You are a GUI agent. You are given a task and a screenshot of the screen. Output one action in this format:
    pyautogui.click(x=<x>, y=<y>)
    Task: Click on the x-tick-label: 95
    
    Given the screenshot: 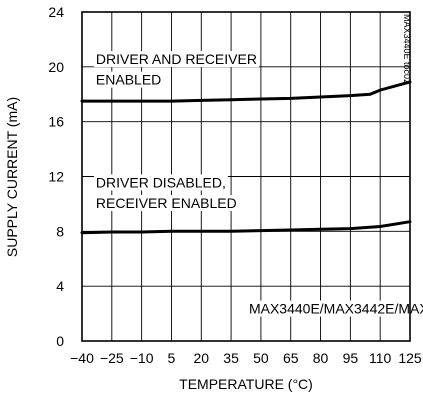 What is the action you would take?
    pyautogui.click(x=351, y=358)
    